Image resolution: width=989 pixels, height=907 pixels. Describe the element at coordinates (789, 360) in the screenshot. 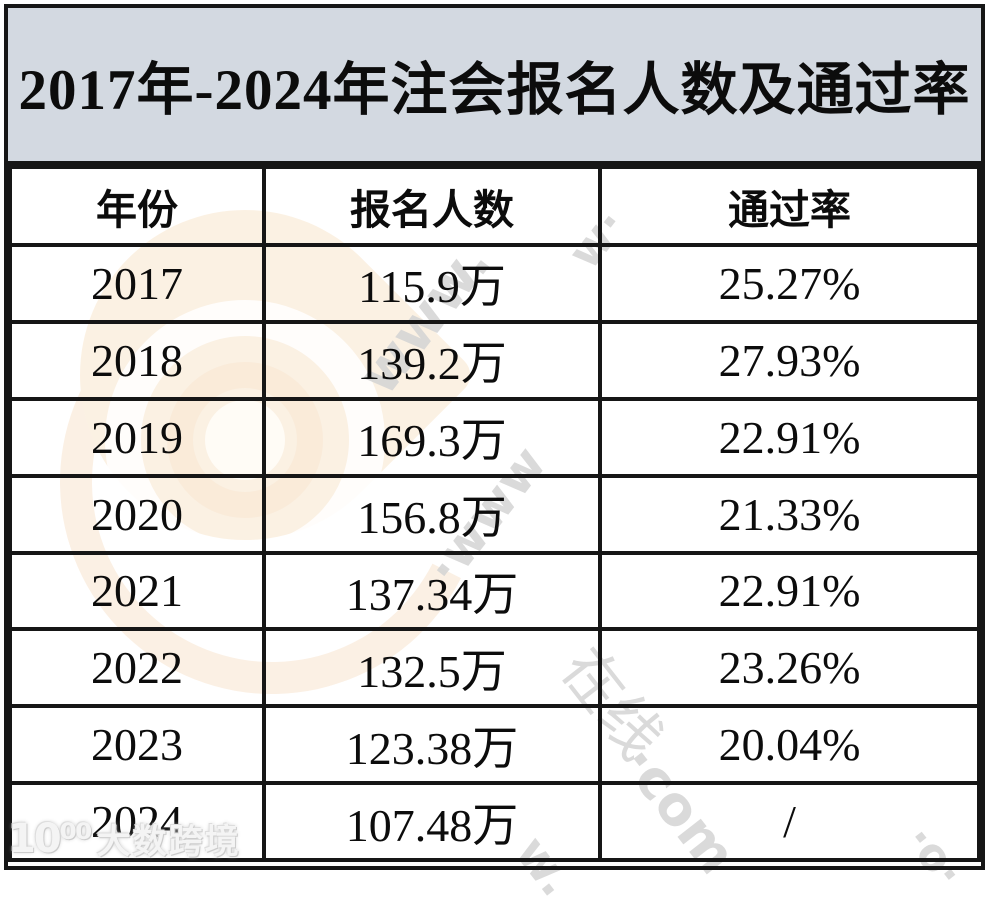

I see `pass-rate-cell: 27.93%` at that location.